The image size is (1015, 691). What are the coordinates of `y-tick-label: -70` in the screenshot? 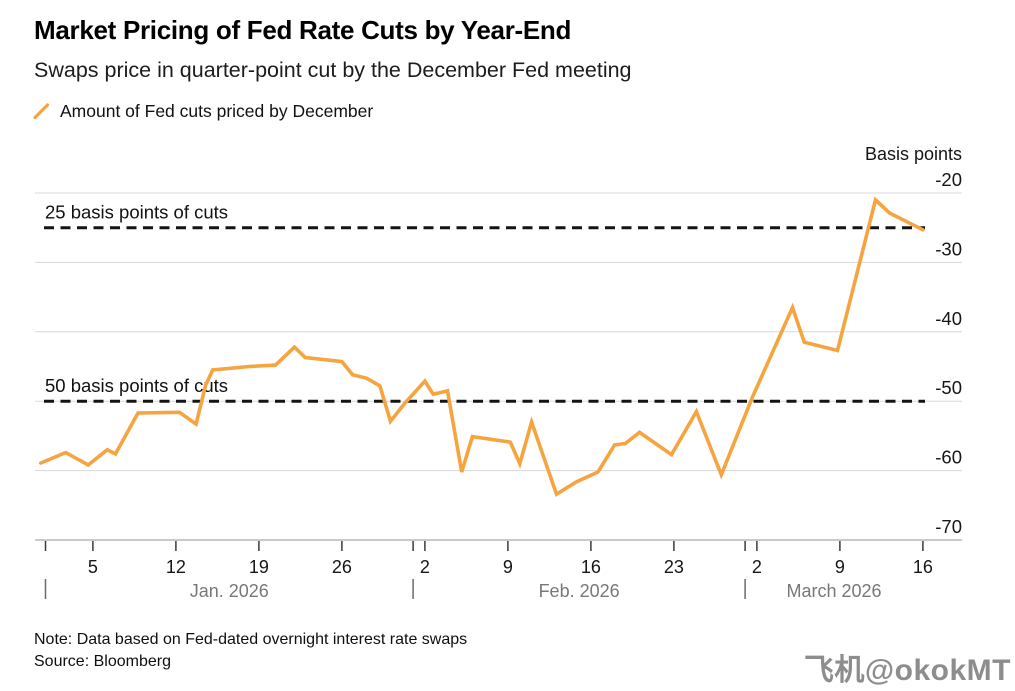 It's located at (948, 526).